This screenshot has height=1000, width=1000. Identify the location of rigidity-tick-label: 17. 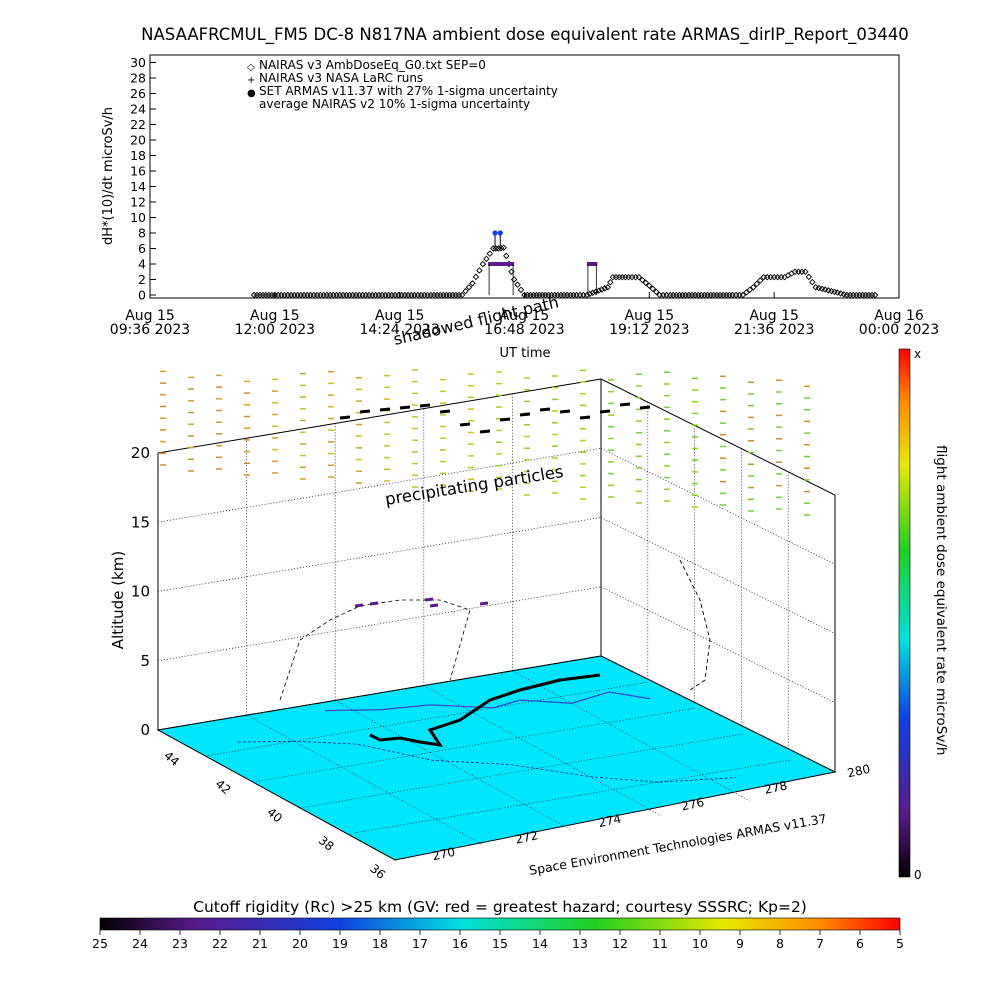
(420, 943).